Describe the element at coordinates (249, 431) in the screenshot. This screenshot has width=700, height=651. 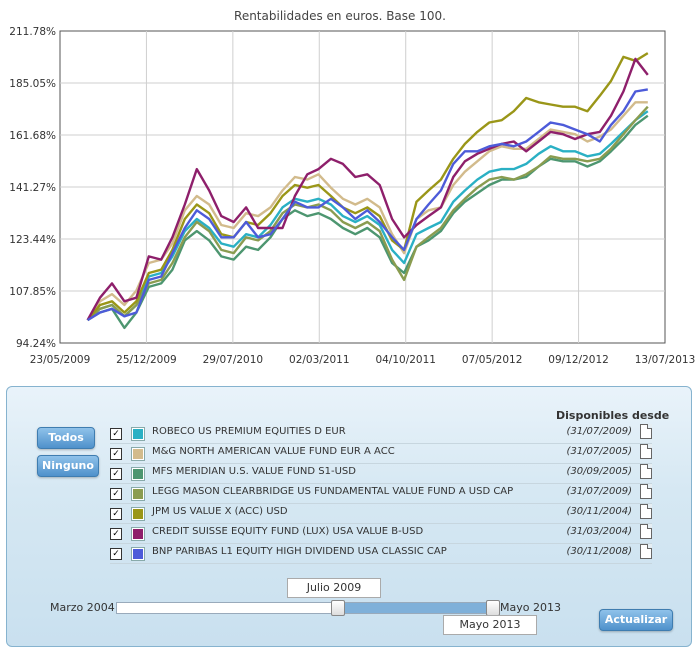
I see `fund-name: ROBECO US PREMIUM EQUITIES D EUR` at that location.